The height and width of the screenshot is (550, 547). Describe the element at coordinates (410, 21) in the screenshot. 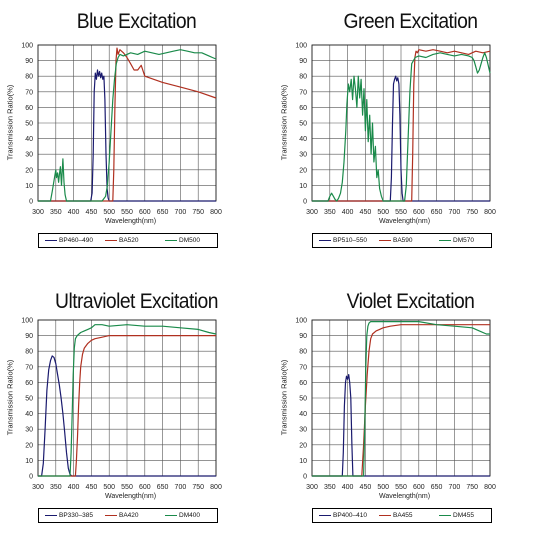

I see `chart-title: Green Excitation` at that location.